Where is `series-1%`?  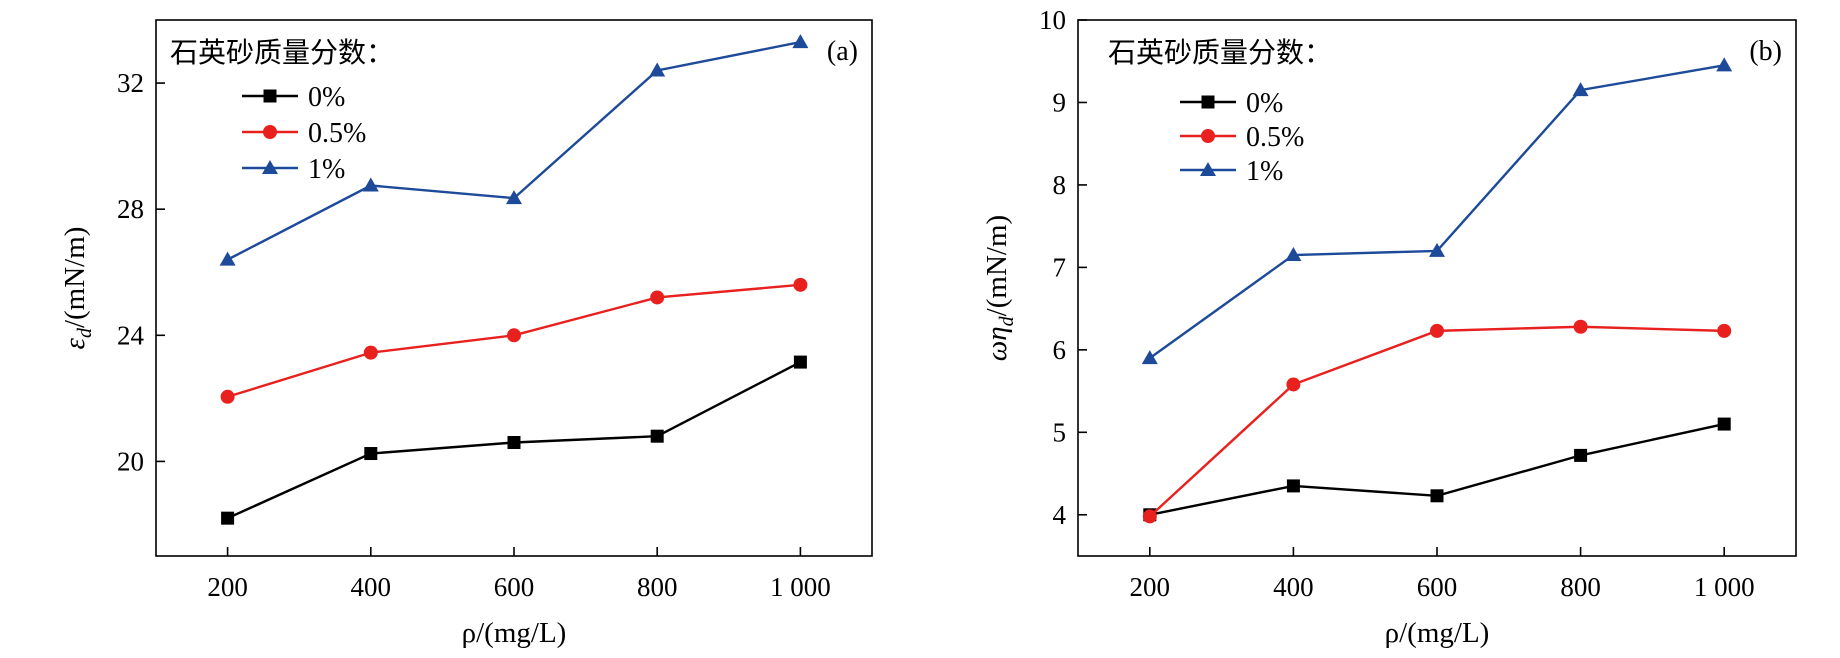 series-1% is located at coordinates (514, 150).